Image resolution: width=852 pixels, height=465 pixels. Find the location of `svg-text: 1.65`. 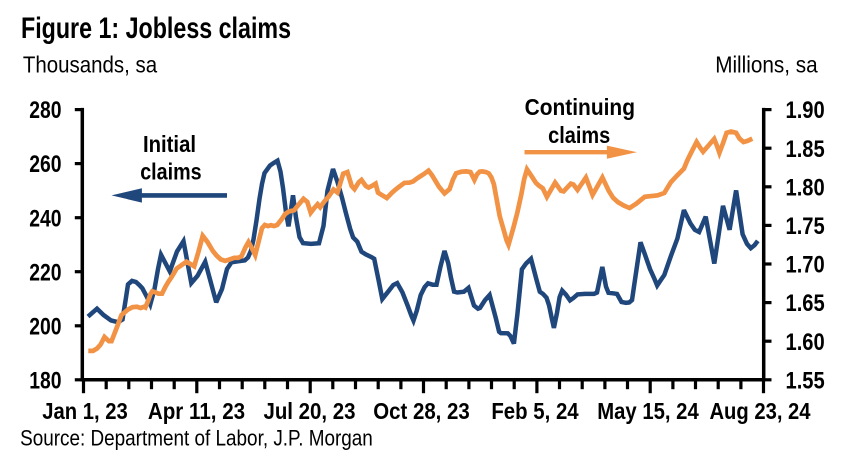

svg-text: 1.65 is located at coordinates (805, 303).